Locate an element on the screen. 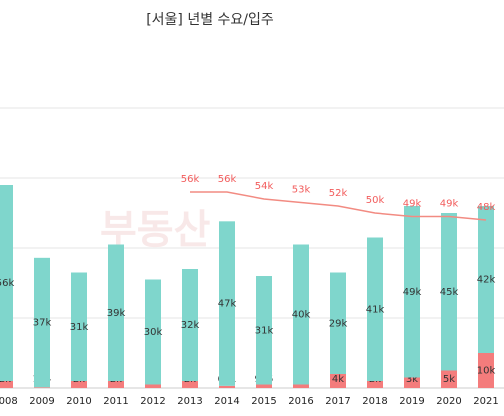 The height and width of the screenshot is (416, 504). value-label: 4k is located at coordinates (338, 379).